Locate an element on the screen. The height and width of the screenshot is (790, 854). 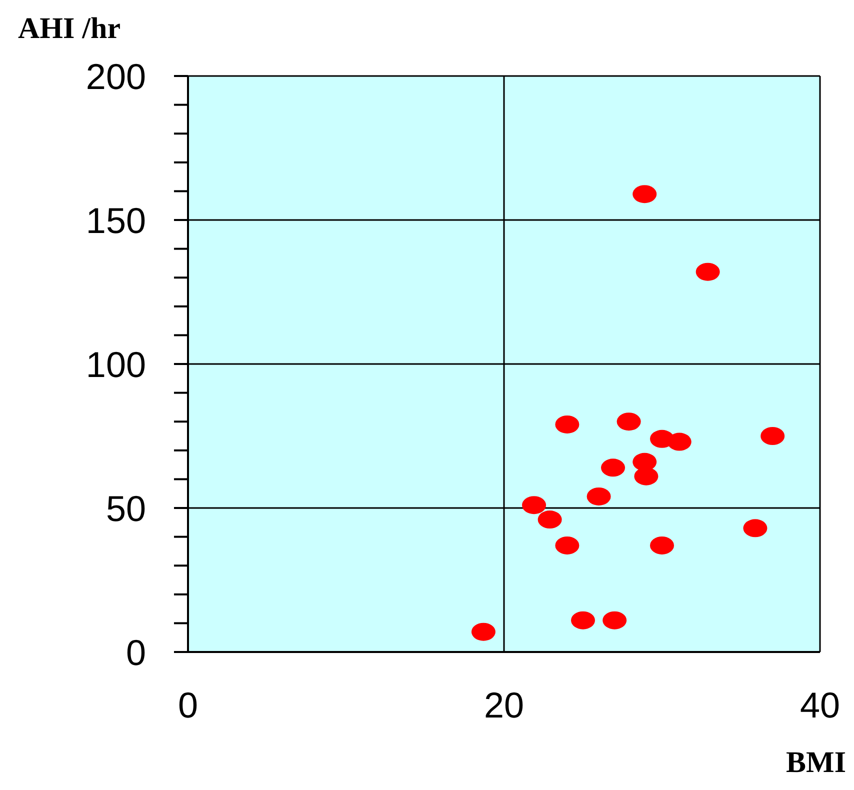
x-tick-label: 0 is located at coordinates (188, 705).